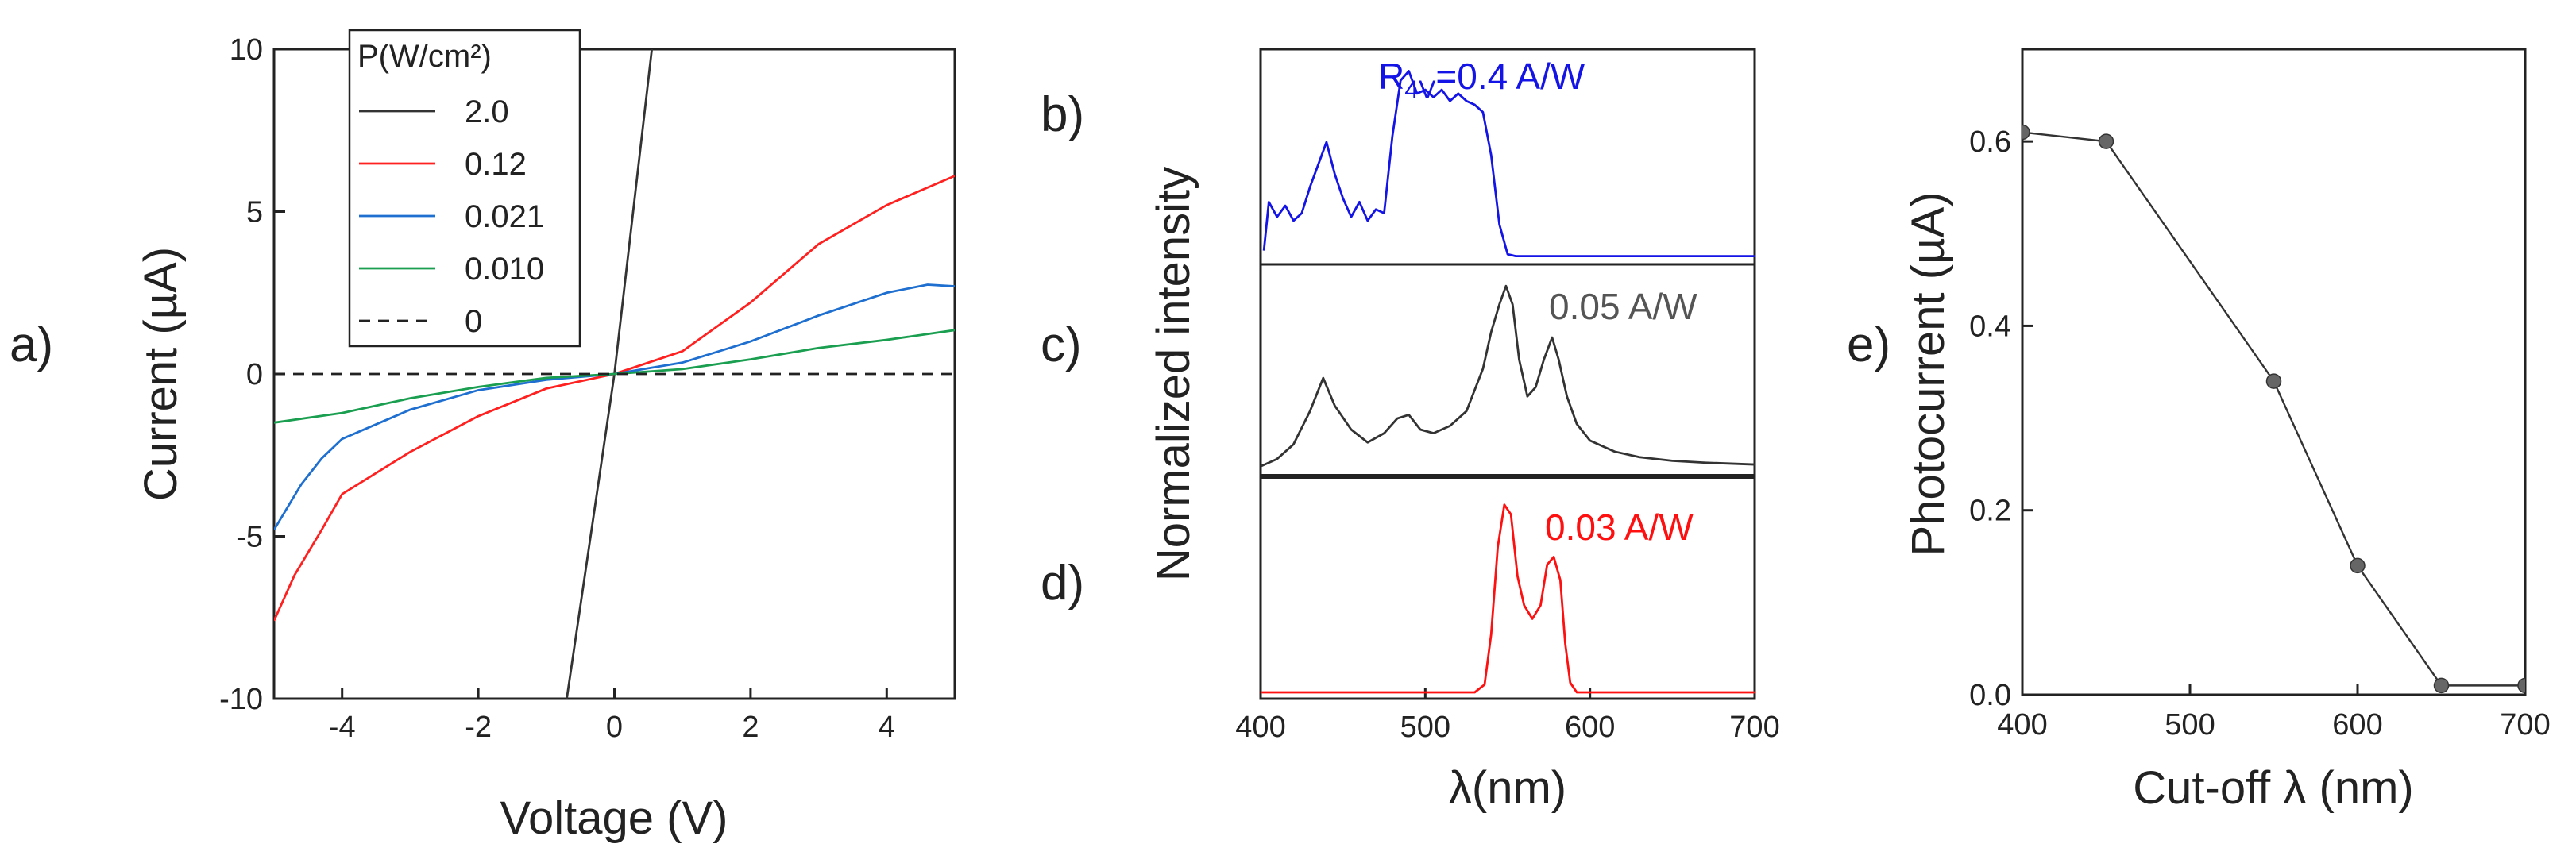 Image resolution: width=2576 pixels, height=867 pixels. Describe the element at coordinates (473, 321) in the screenshot. I see `legend-label-0: 0` at that location.